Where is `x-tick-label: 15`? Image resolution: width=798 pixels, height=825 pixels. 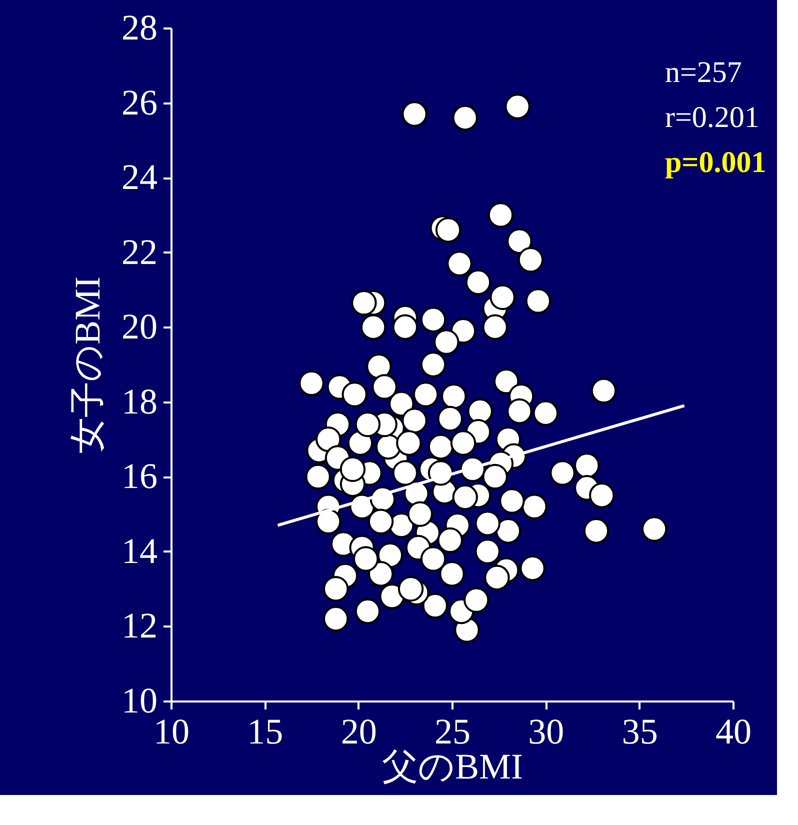 x-tick-label: 15 is located at coordinates (265, 732).